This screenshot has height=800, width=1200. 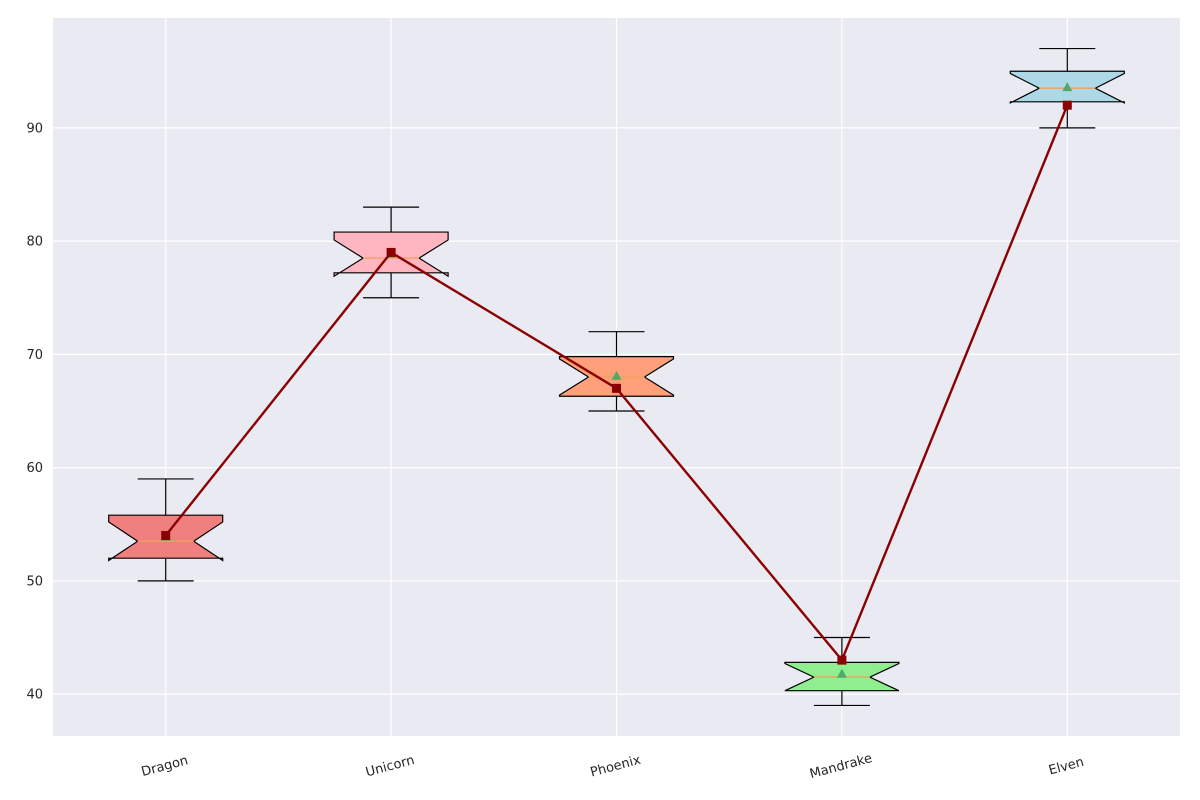 I want to click on series-point-phoenix, so click(x=616, y=388).